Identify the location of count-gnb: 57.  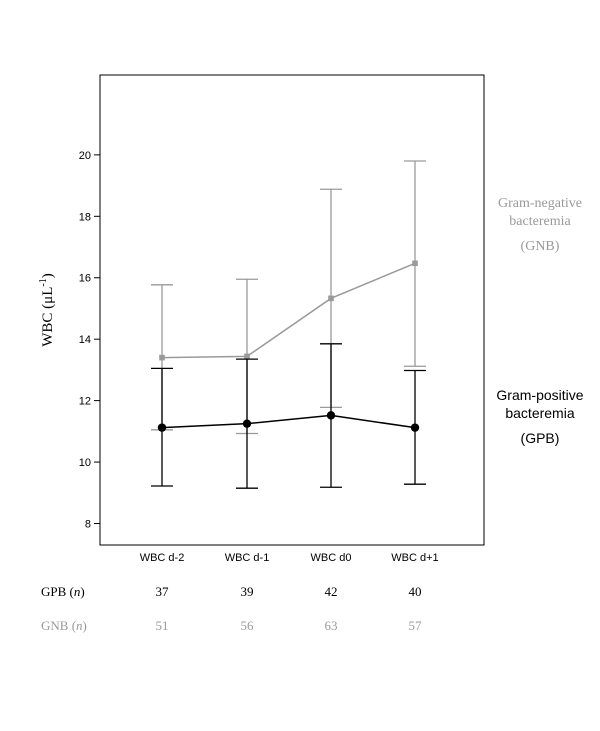
(416, 625).